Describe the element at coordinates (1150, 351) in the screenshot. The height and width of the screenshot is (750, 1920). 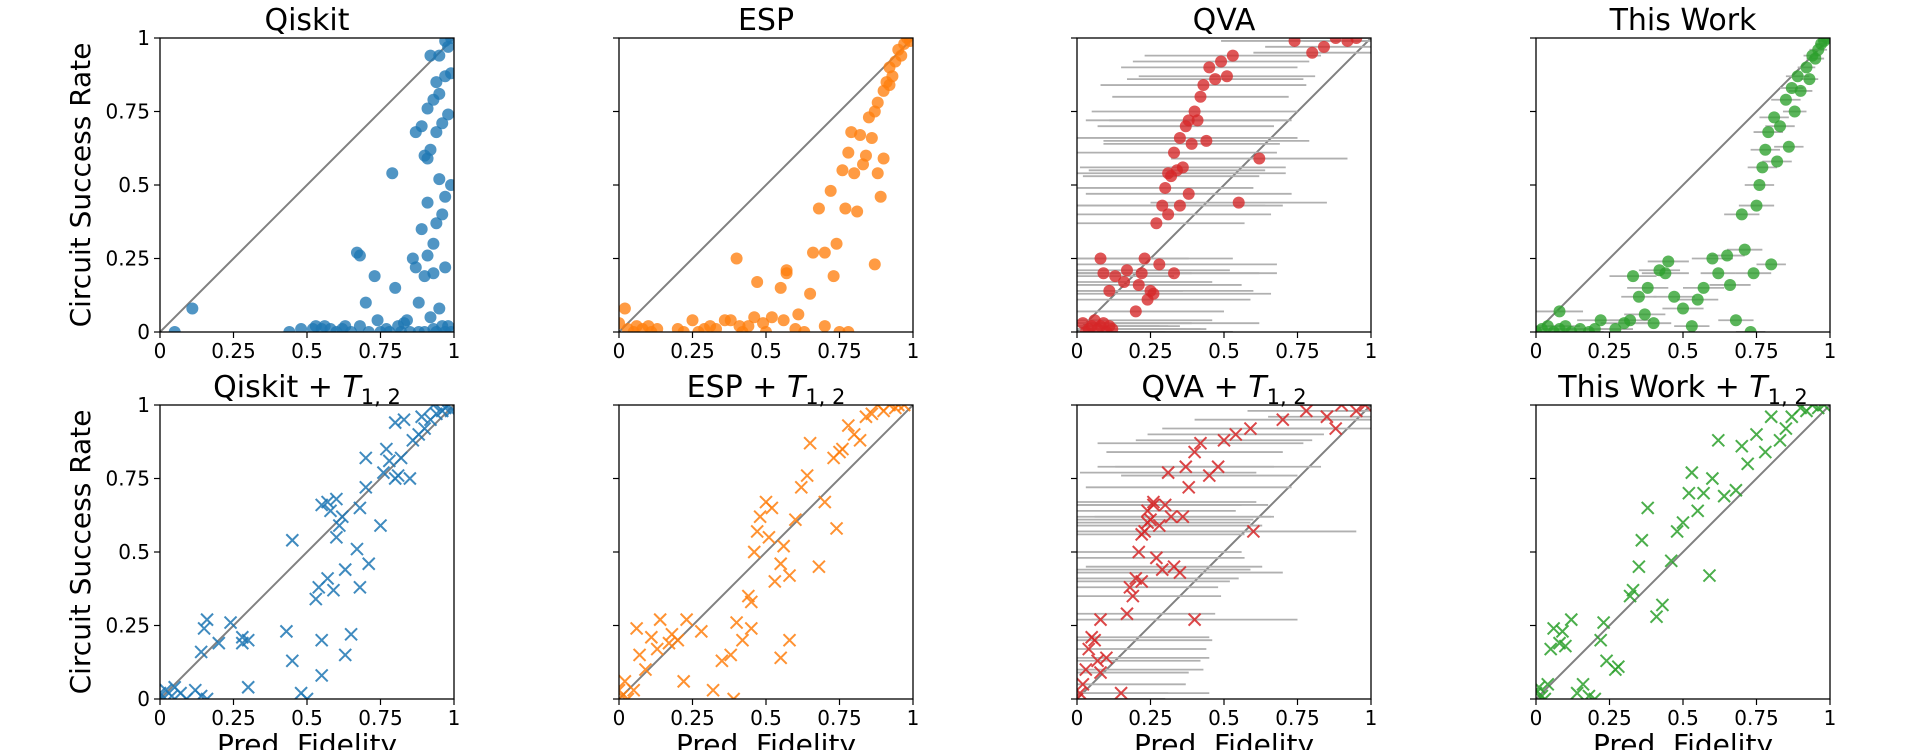
I see `x-tick-label: 0.25` at that location.